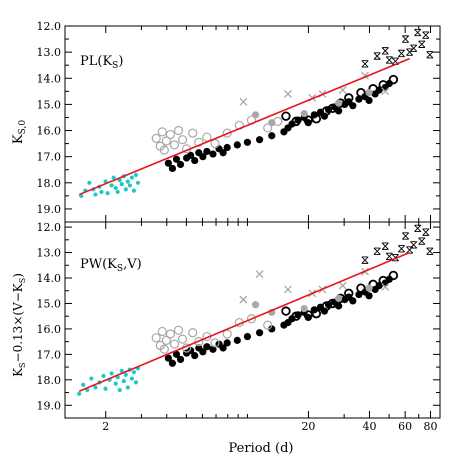  I want to click on y-tick-label: 19.0, so click(49, 209).